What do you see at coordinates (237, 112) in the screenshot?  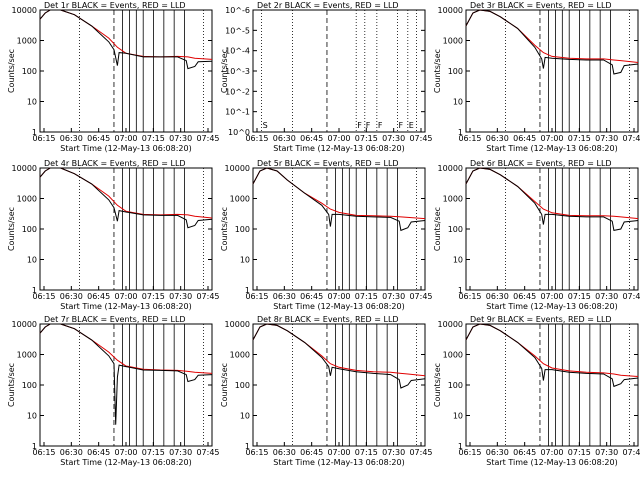 I see `y-tick-label: 10^-1` at bounding box center [237, 112].